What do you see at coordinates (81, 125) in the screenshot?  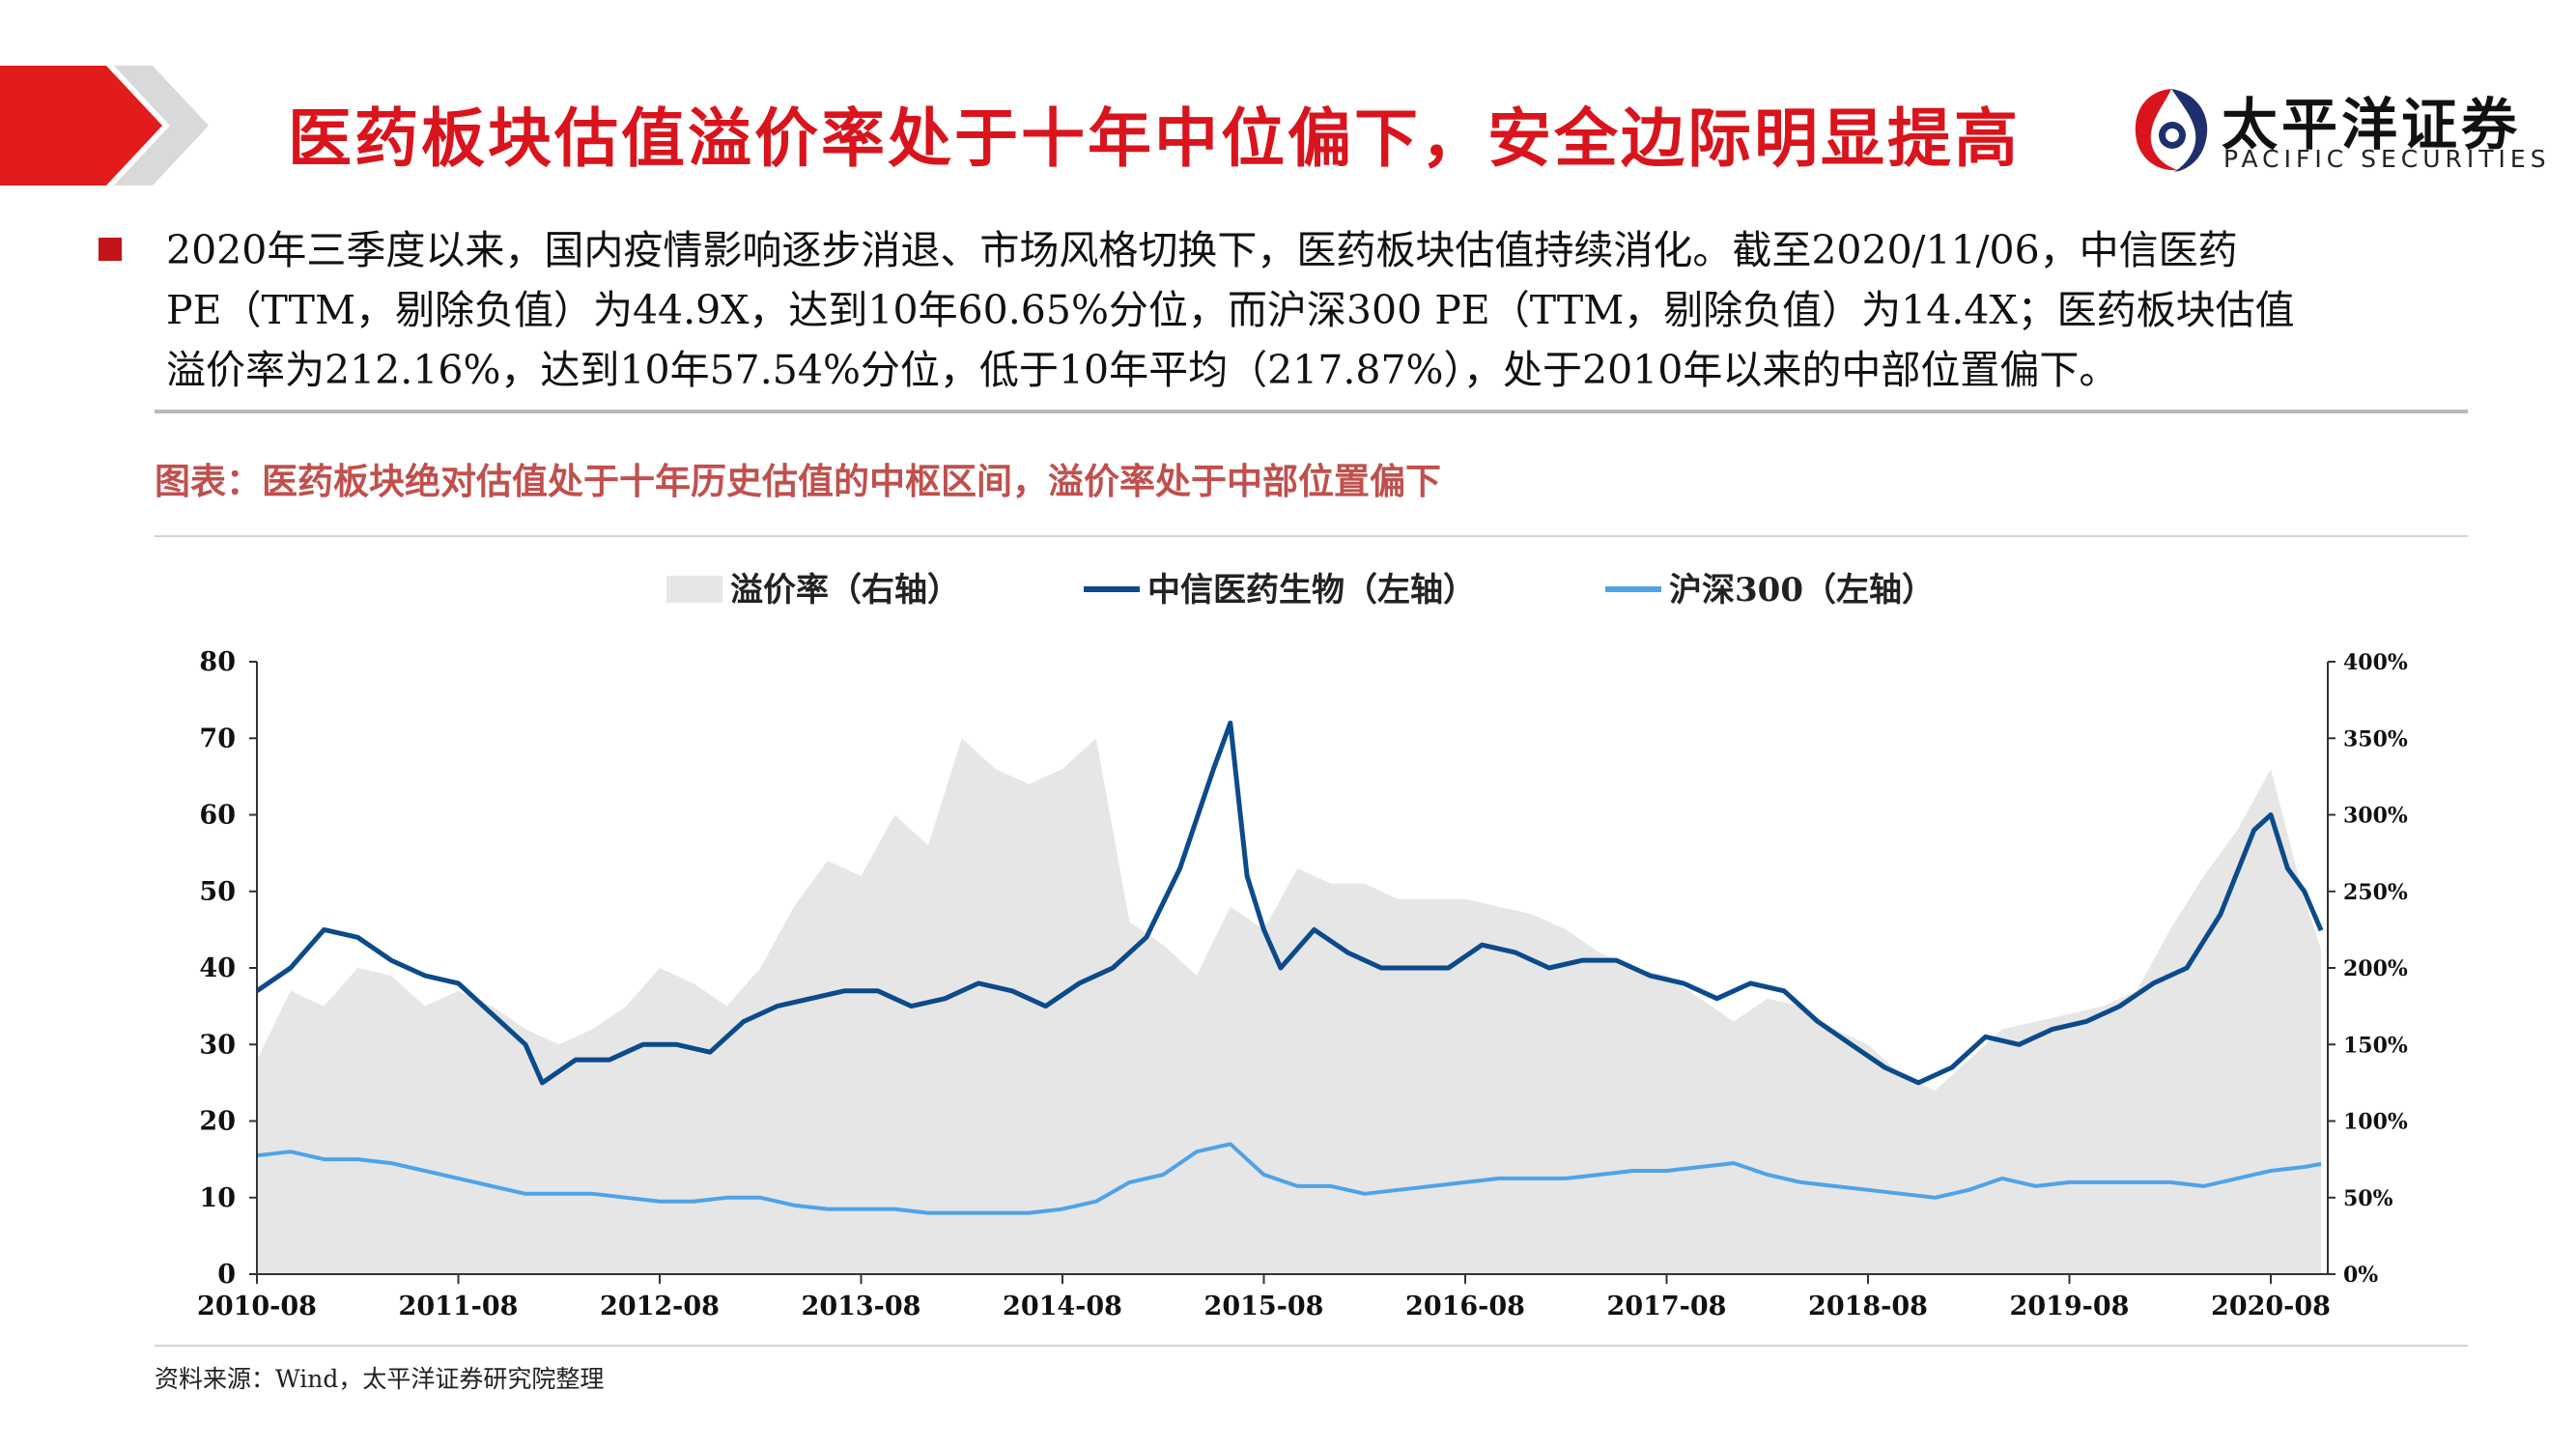 I see `banner-red-arrow` at bounding box center [81, 125].